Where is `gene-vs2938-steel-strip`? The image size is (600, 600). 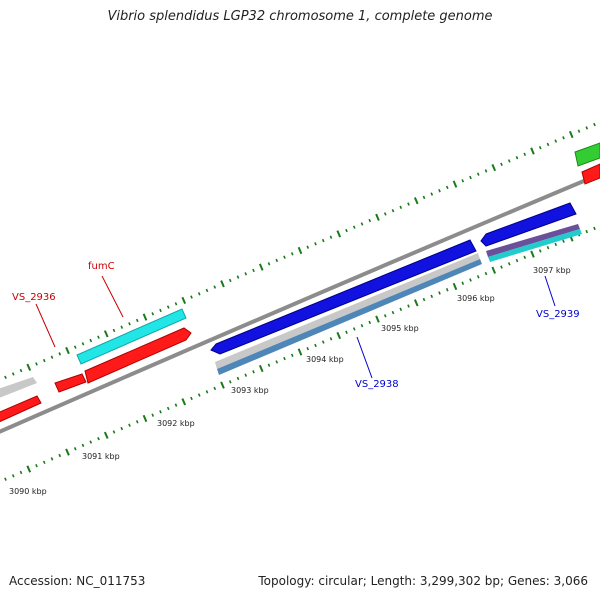 gene-vs2938-steel-strip is located at coordinates (349, 317).